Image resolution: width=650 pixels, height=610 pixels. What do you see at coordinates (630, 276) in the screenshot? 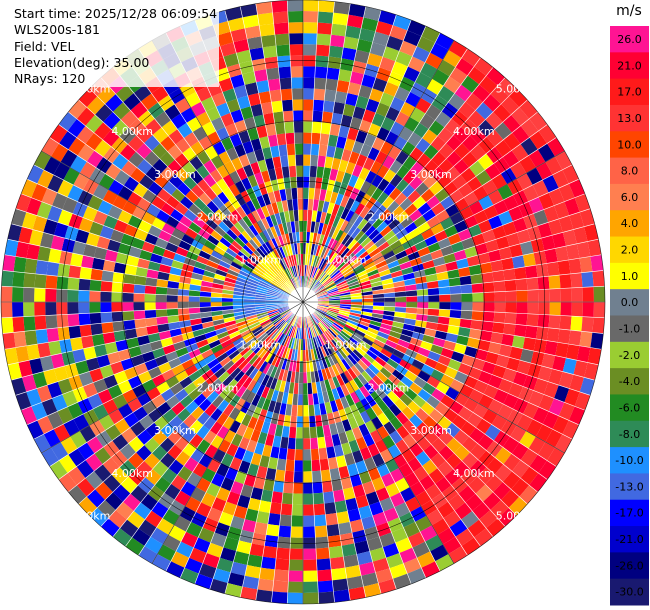
I see `colorbar-tick-label: 1.0` at bounding box center [630, 276].